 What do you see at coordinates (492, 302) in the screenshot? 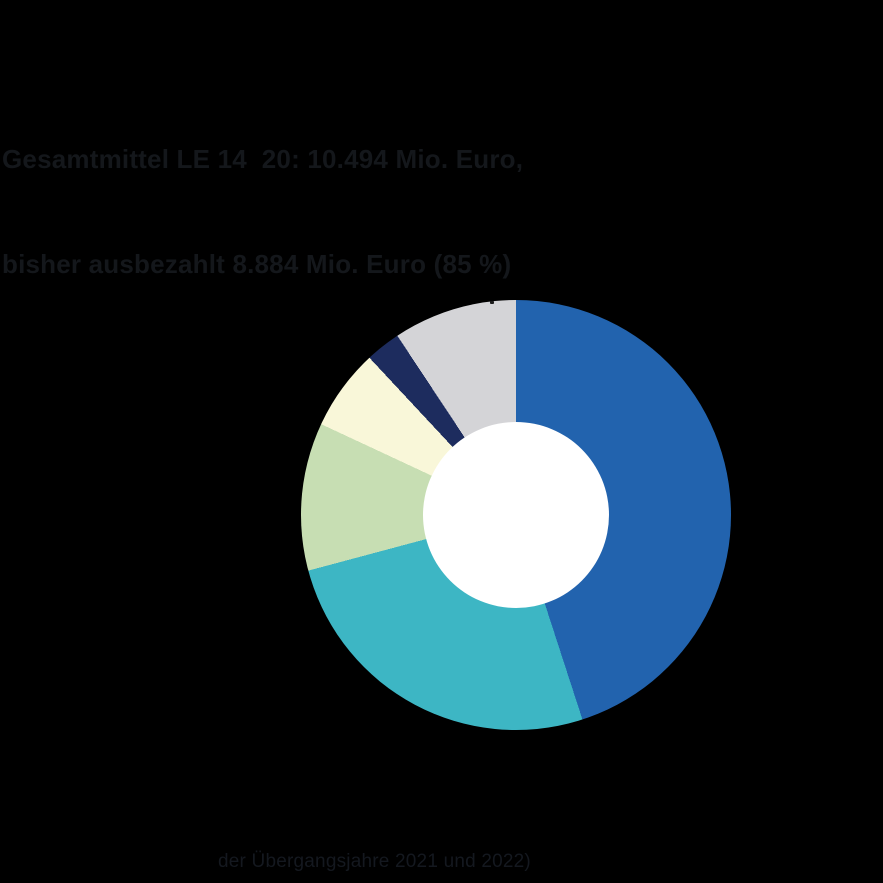
I see `label-leader-tick` at bounding box center [492, 302].